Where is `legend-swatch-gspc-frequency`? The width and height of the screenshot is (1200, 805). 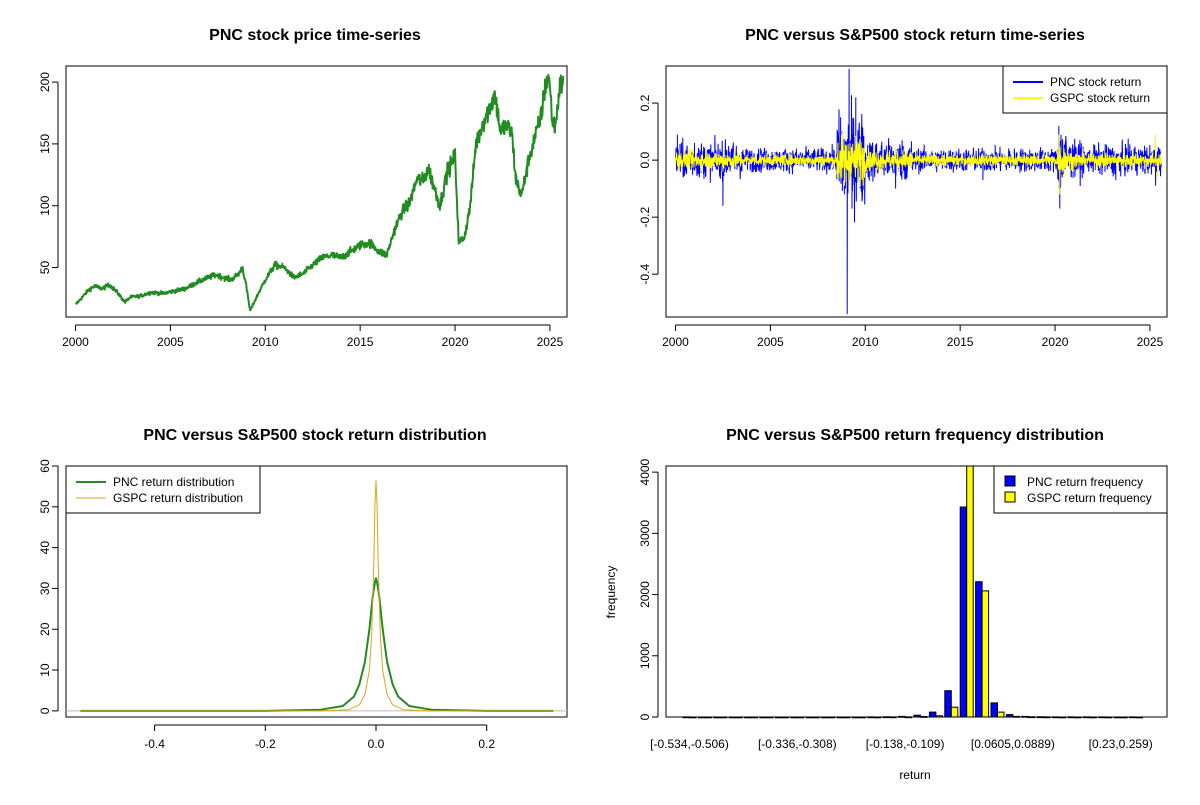 legend-swatch-gspc-frequency is located at coordinates (1010, 497).